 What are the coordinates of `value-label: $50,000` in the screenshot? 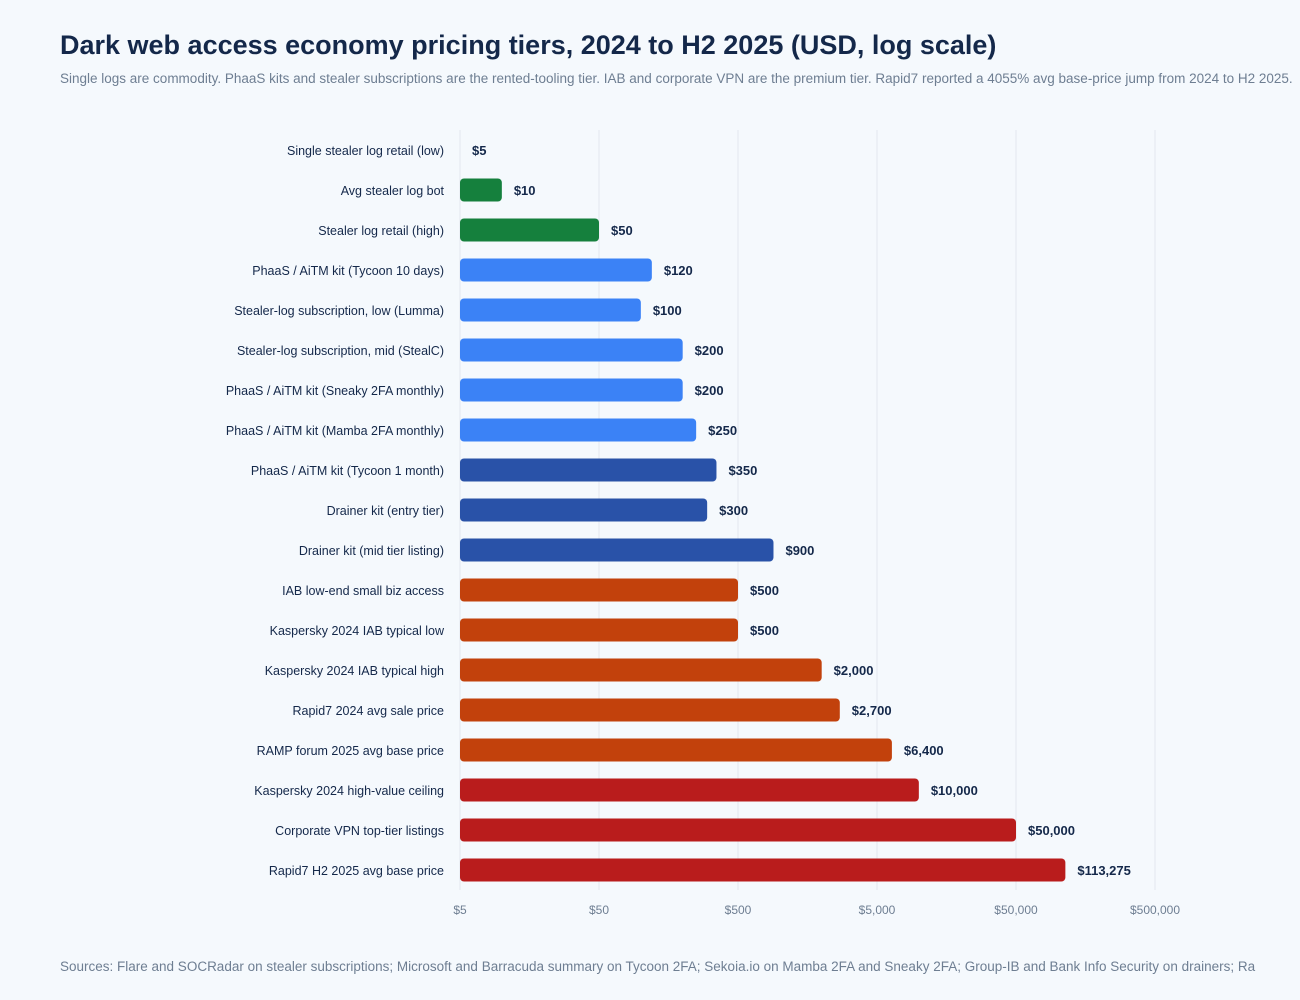 It's located at (1051, 830).